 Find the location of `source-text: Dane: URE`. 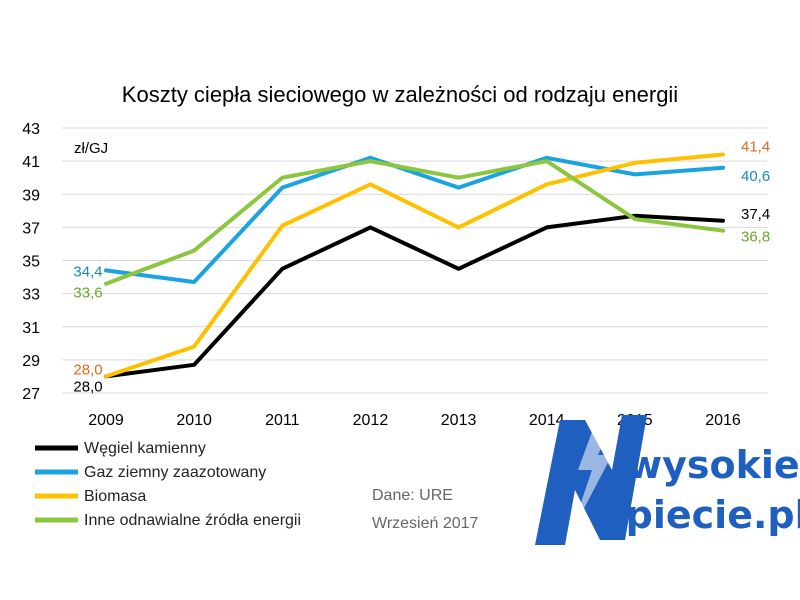

source-text: Dane: URE is located at coordinates (412, 495).